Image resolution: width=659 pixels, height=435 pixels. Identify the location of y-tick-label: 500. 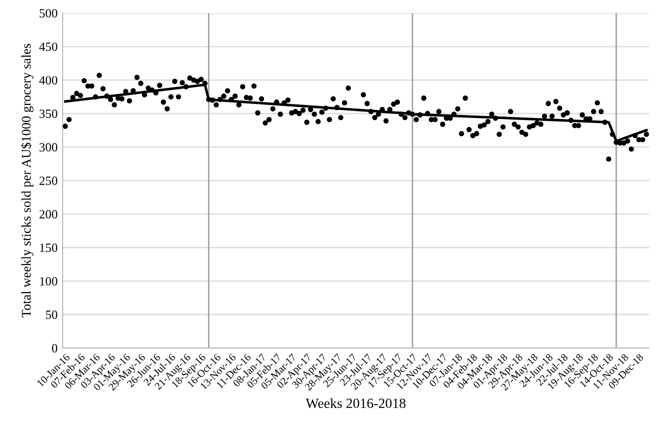
(49, 13).